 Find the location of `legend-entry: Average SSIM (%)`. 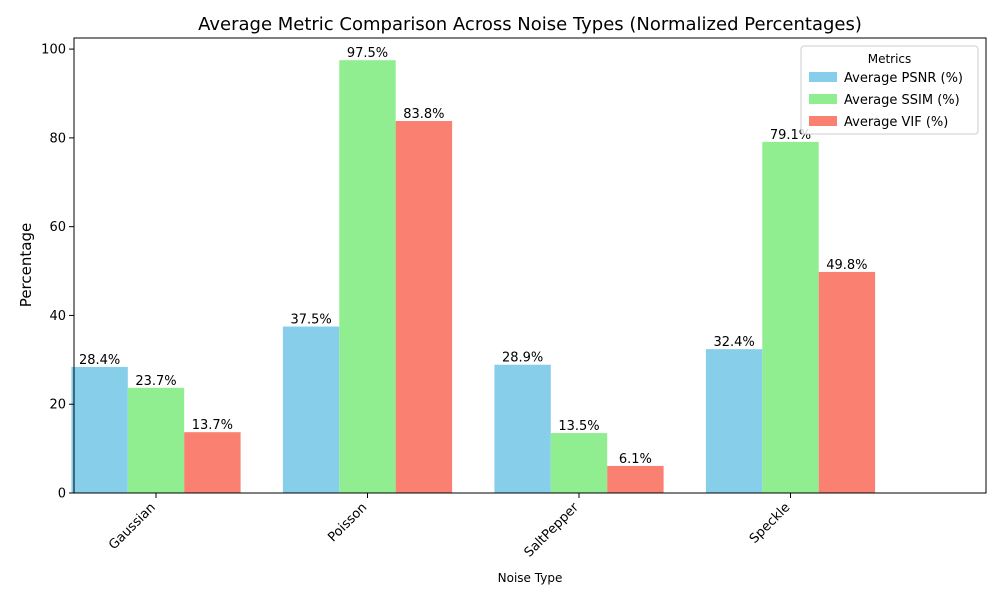

legend-entry: Average SSIM (%) is located at coordinates (902, 100).